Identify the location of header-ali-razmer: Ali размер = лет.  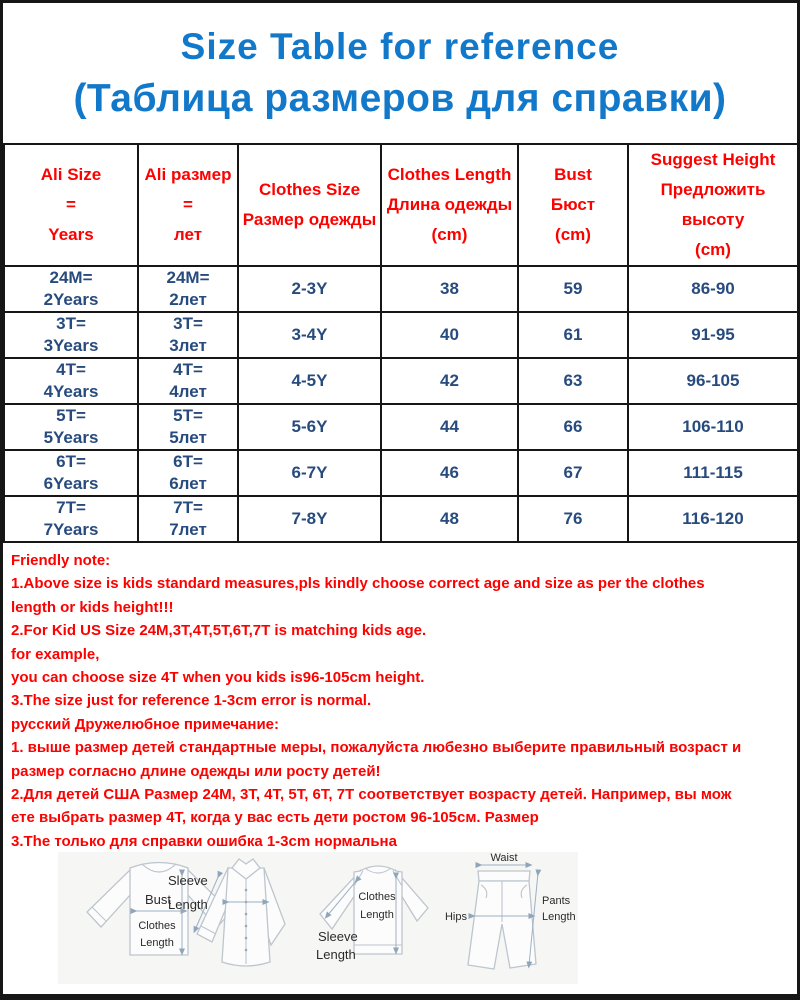
(188, 205).